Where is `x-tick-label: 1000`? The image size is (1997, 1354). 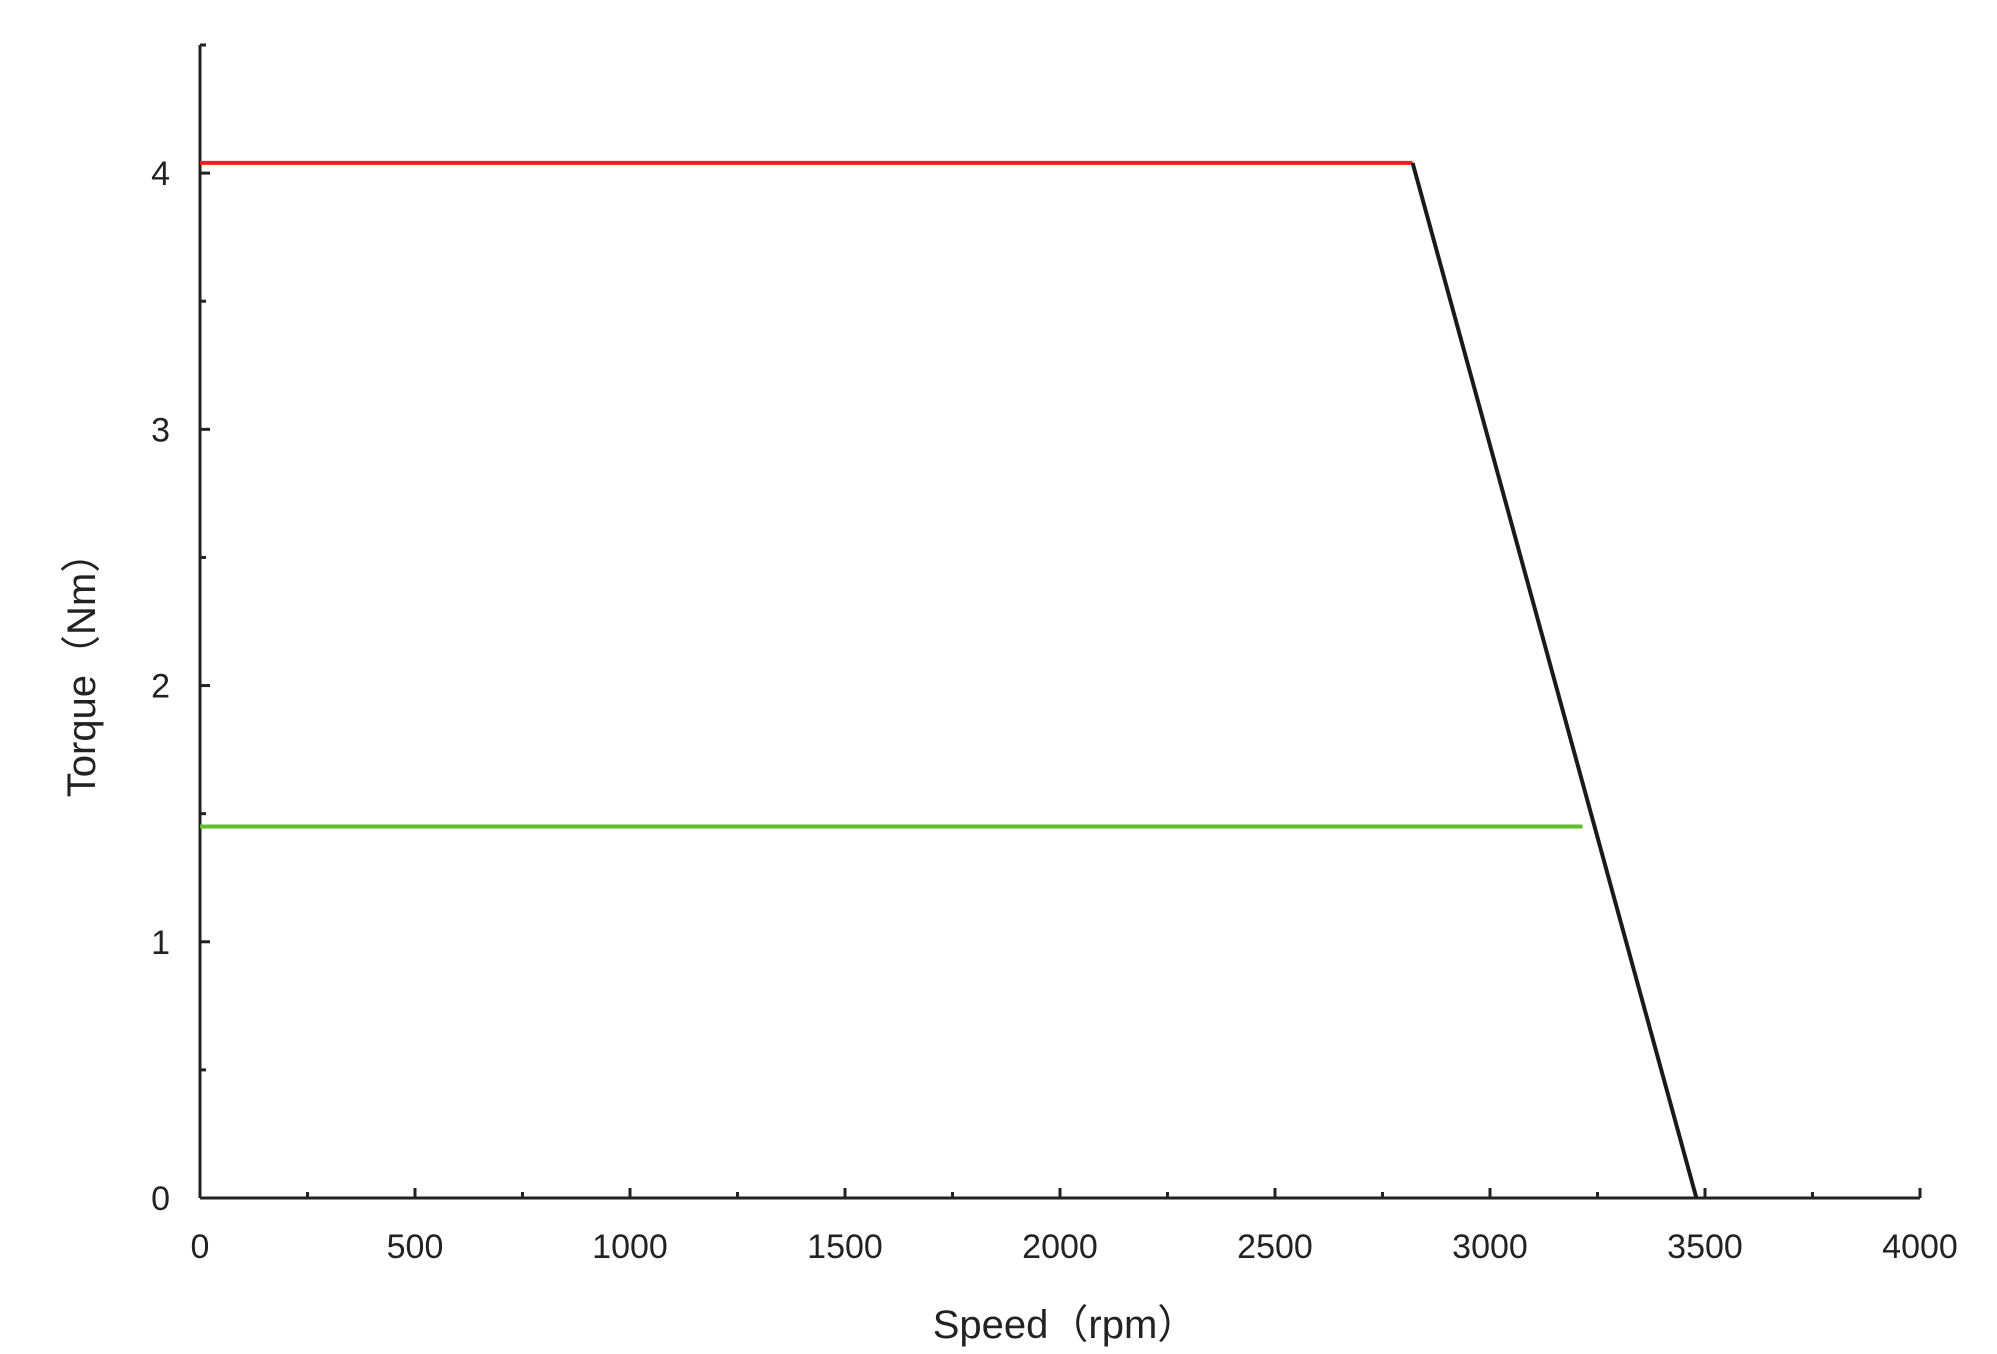
x-tick-label: 1000 is located at coordinates (630, 1247).